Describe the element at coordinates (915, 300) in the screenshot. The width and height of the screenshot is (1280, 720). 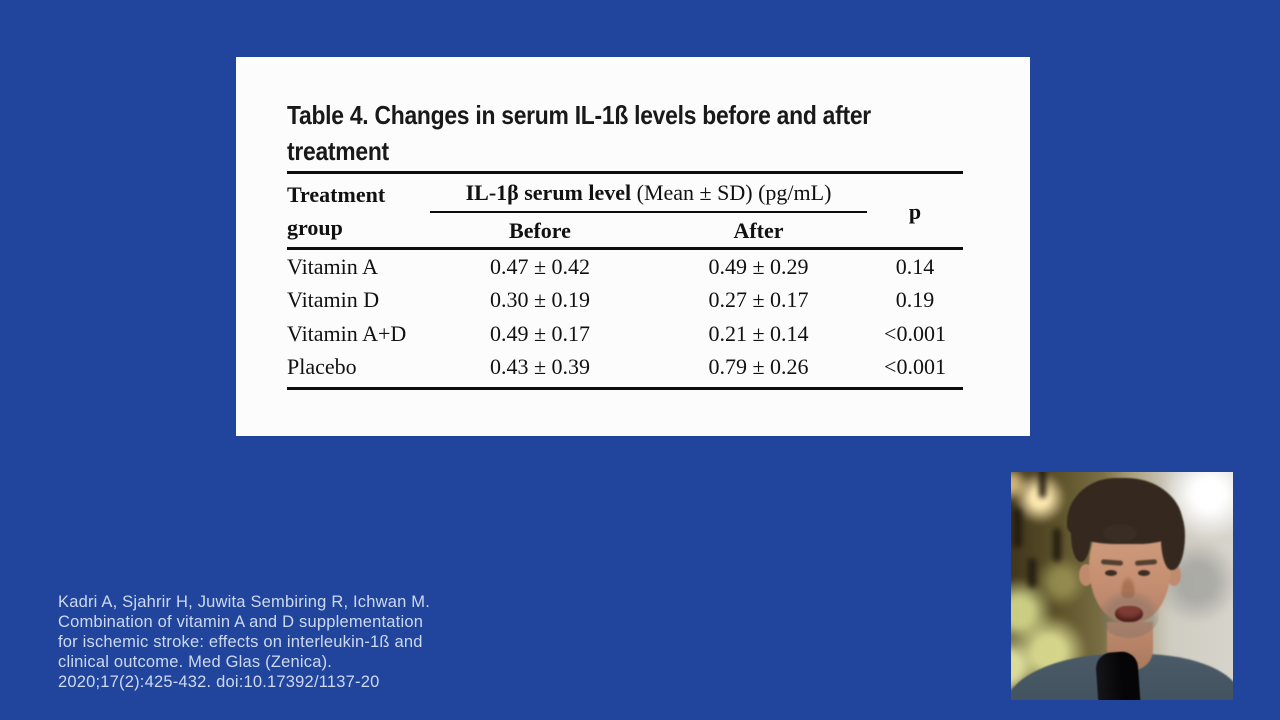
I see `table-cell-p: 0.19` at that location.